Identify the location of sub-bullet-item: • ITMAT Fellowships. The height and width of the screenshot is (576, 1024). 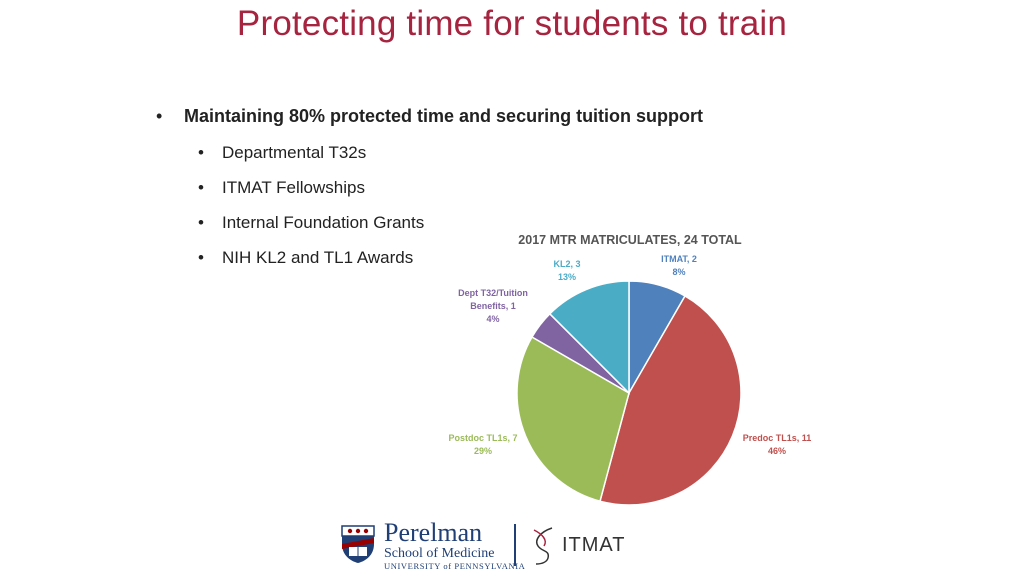
(497, 195).